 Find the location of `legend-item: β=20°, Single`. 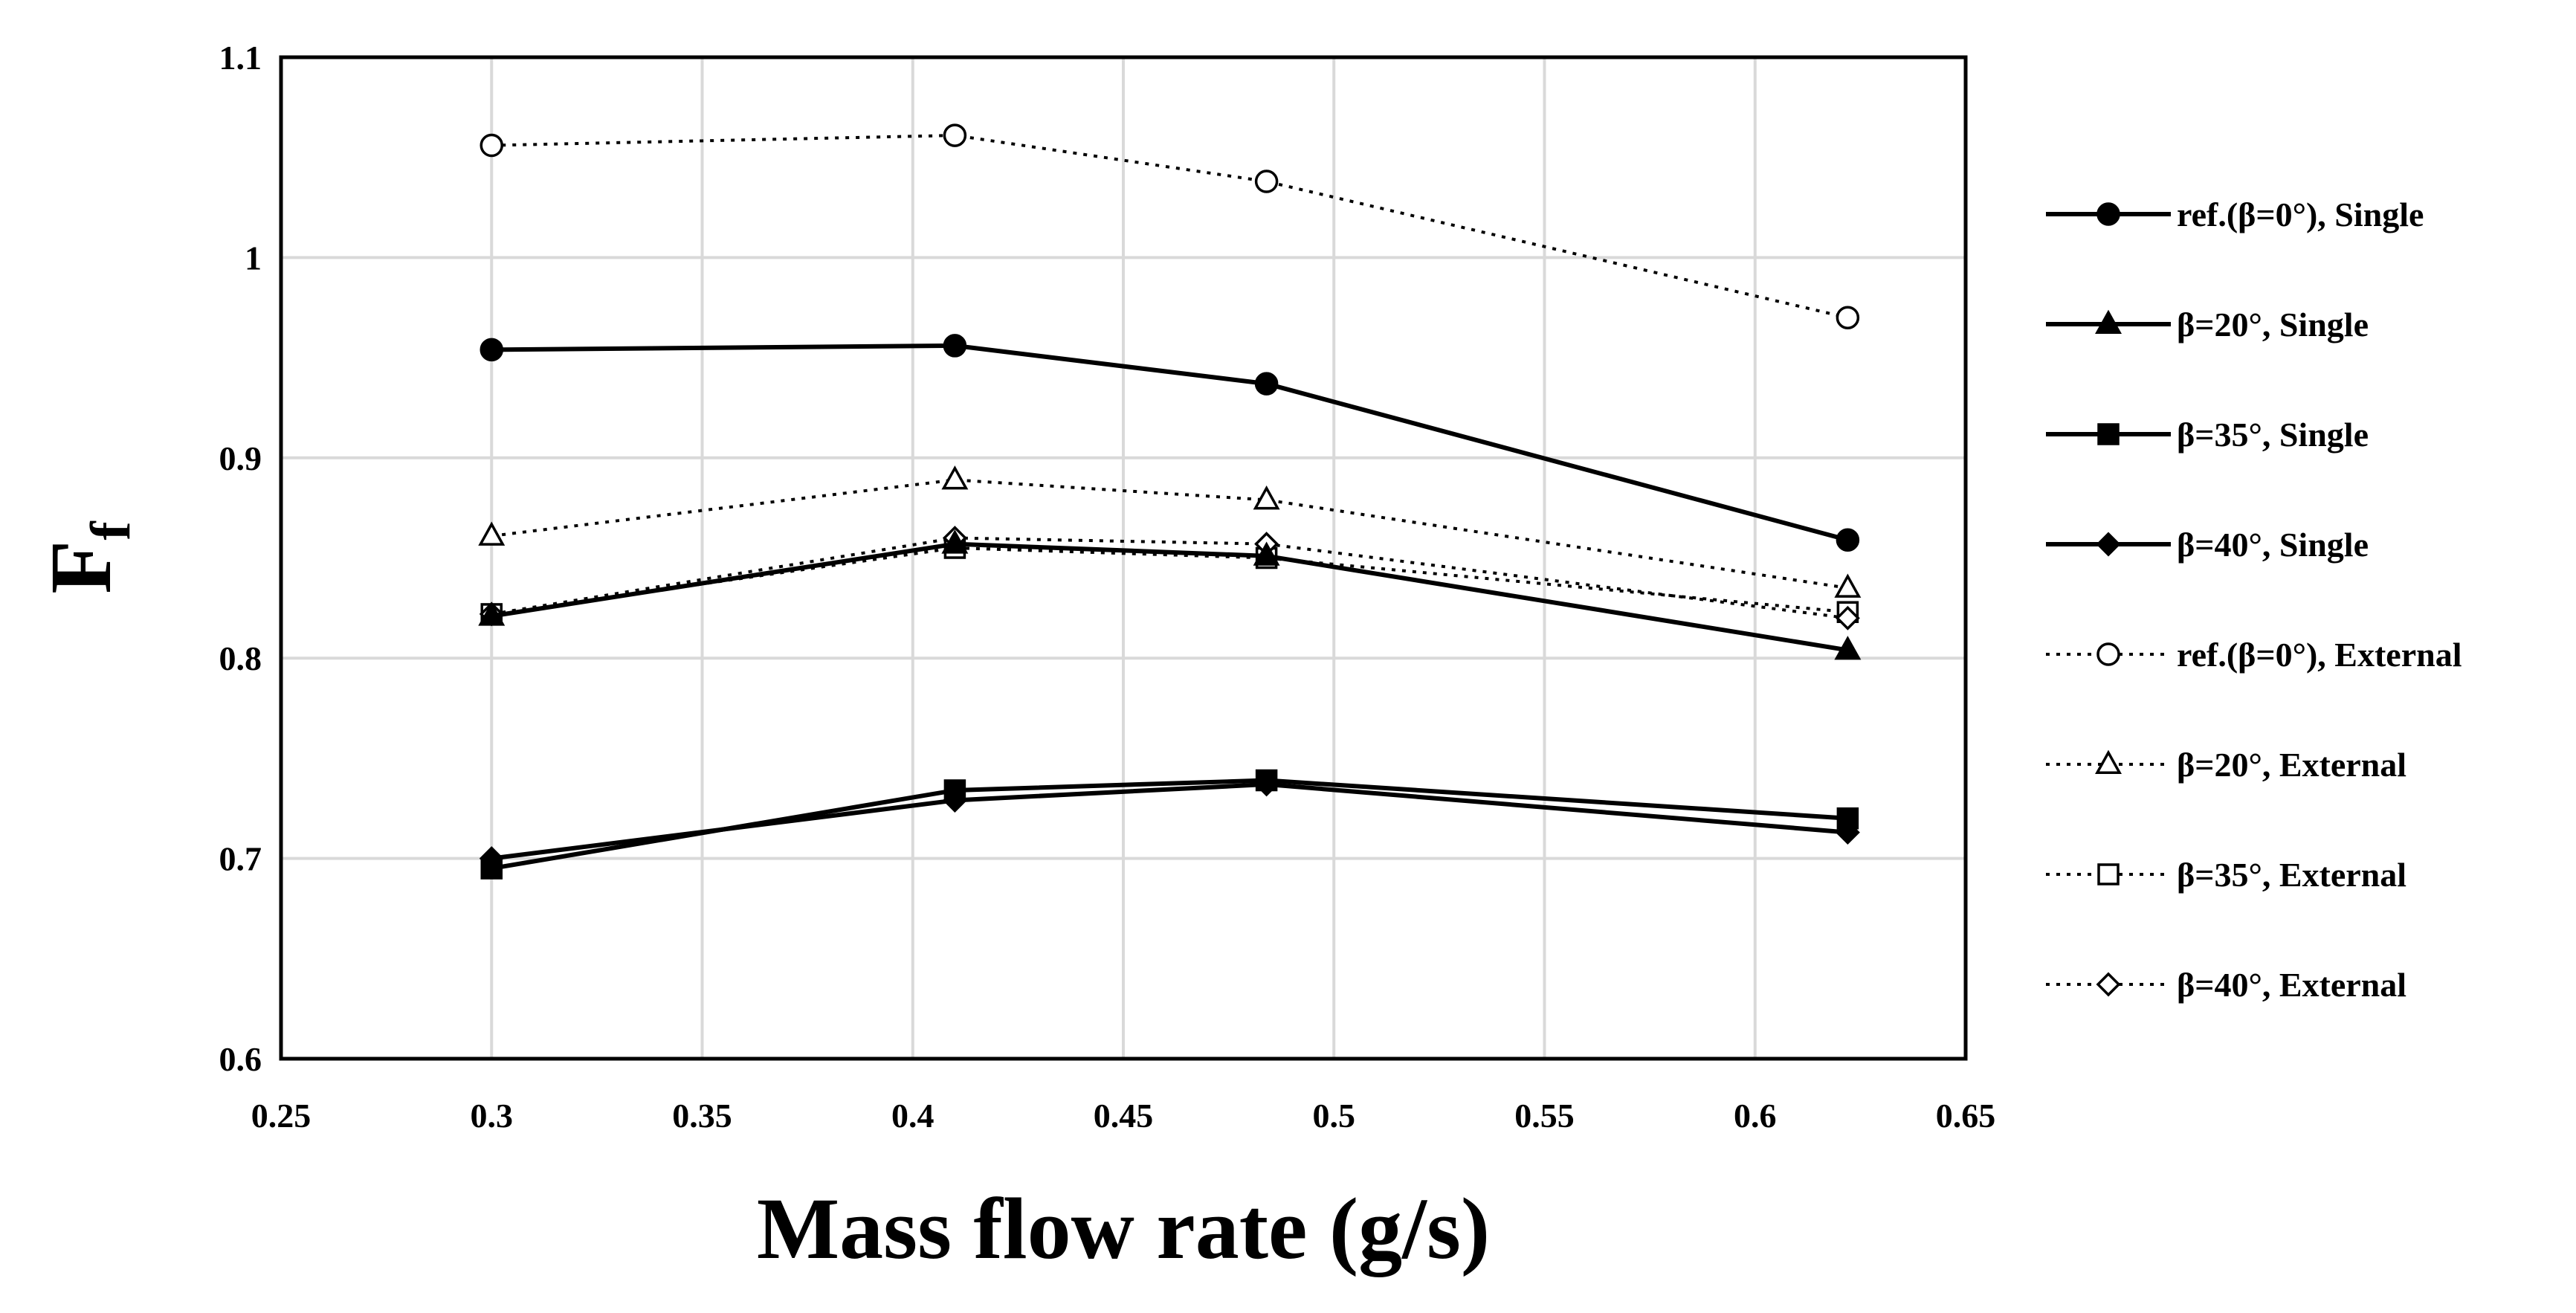

legend-item: β=20°, Single is located at coordinates (2207, 324).